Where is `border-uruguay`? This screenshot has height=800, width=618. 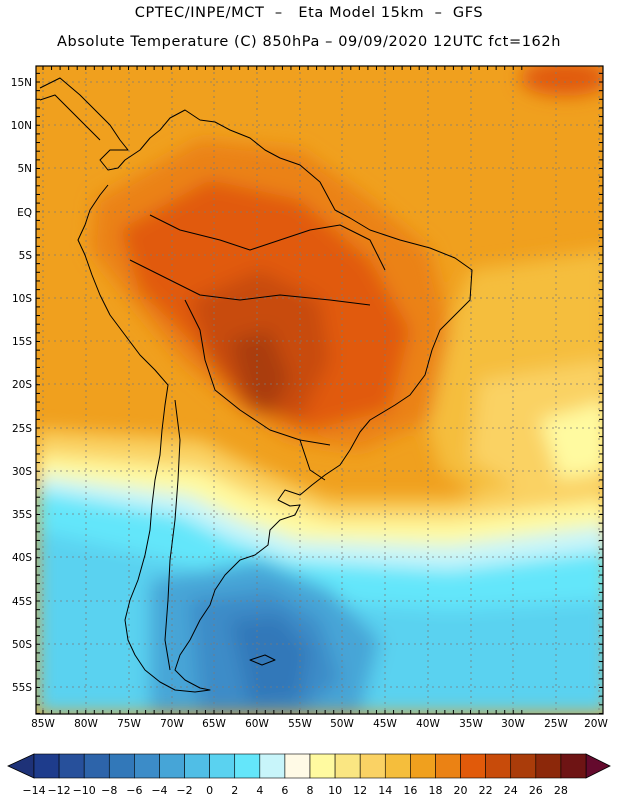 border-uruguay is located at coordinates (312, 460).